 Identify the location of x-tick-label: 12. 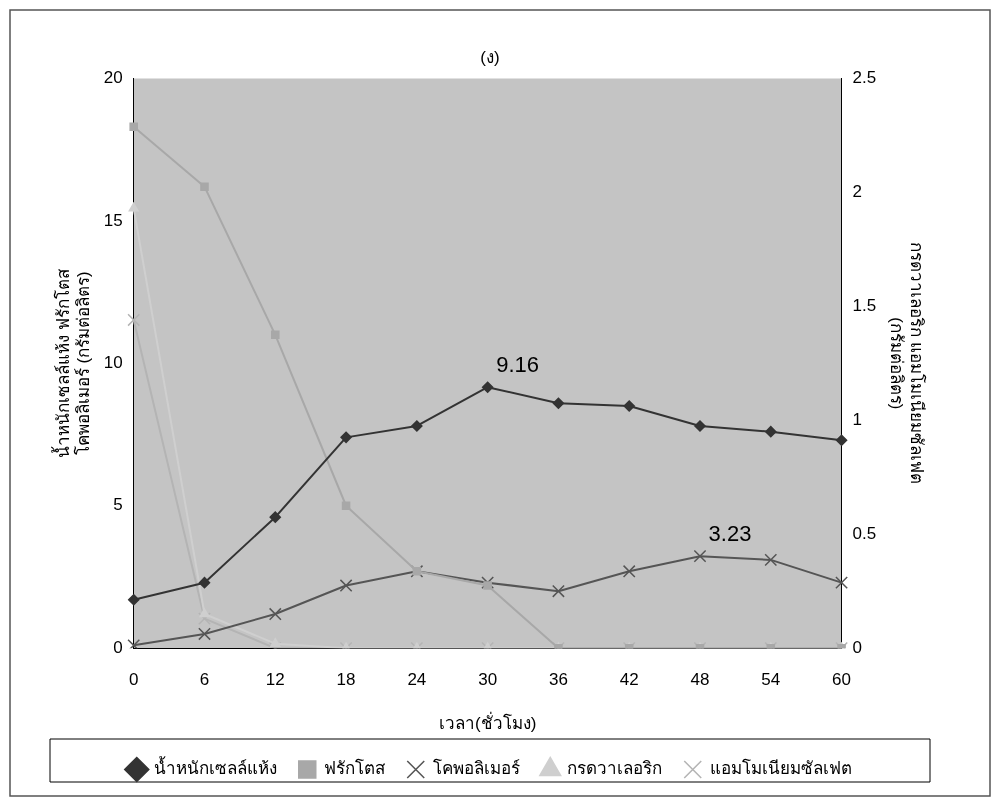
(275, 680).